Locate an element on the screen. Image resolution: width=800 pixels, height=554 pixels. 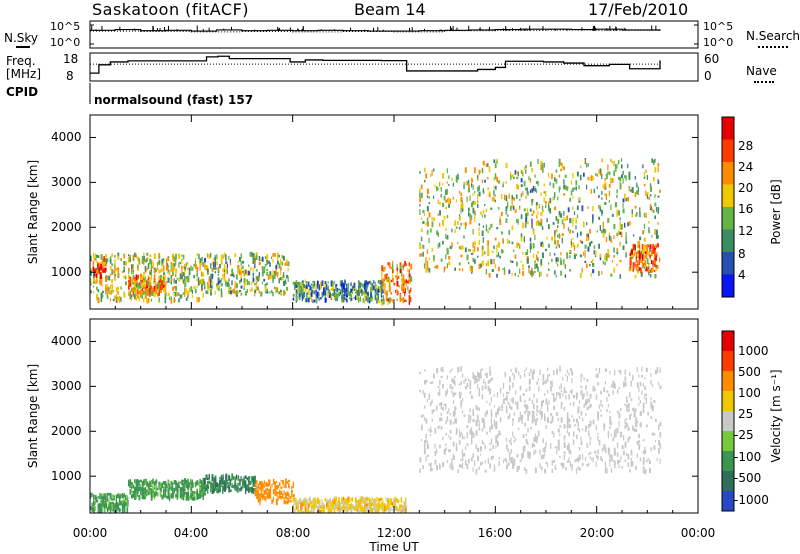
power-cbar-frame is located at coordinates (728, 207).